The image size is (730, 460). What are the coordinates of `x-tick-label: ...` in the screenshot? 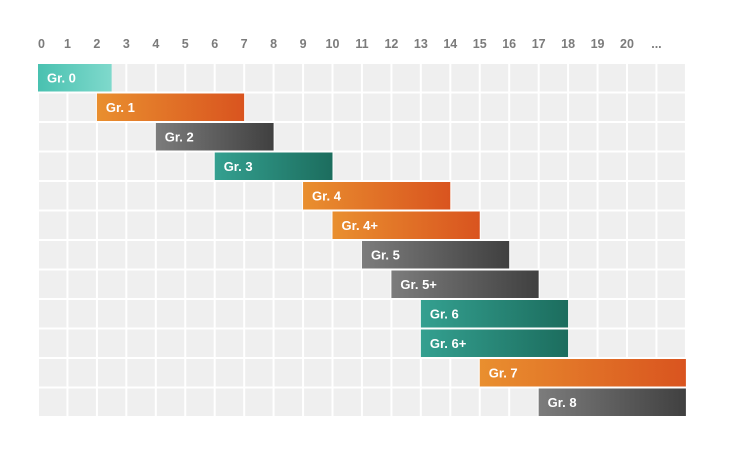 It's located at (656, 44).